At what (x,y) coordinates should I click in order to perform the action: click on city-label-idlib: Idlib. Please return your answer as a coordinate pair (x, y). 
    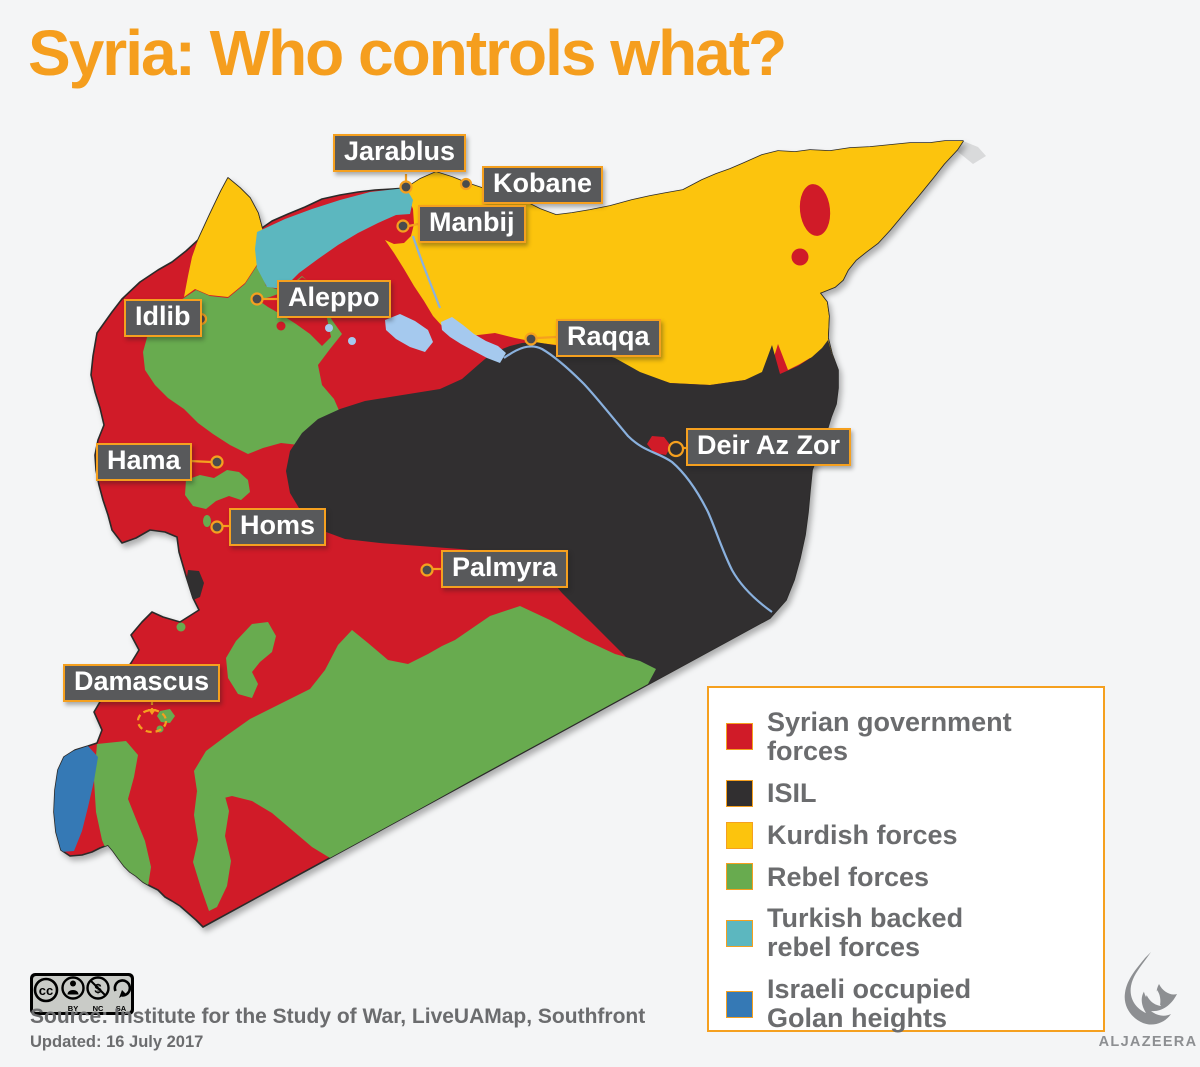
    Looking at the image, I should click on (163, 318).